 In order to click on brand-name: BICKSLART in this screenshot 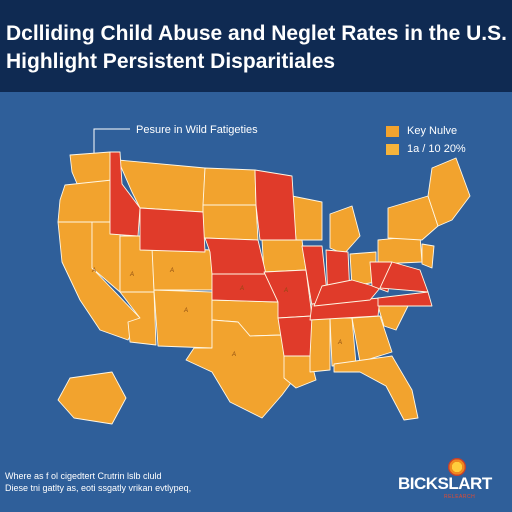, I will do `click(445, 483)`.